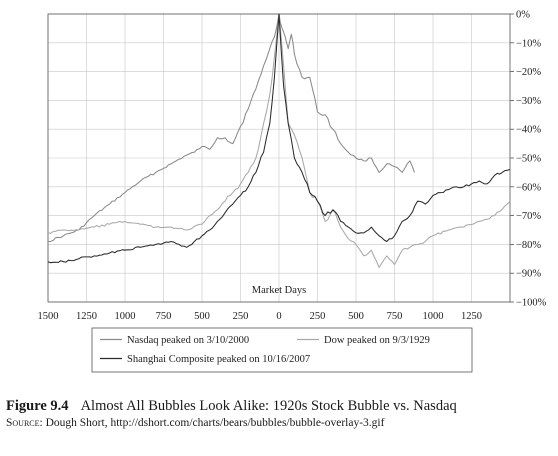 The width and height of the screenshot is (558, 456). I want to click on legend-box, so click(282, 350).